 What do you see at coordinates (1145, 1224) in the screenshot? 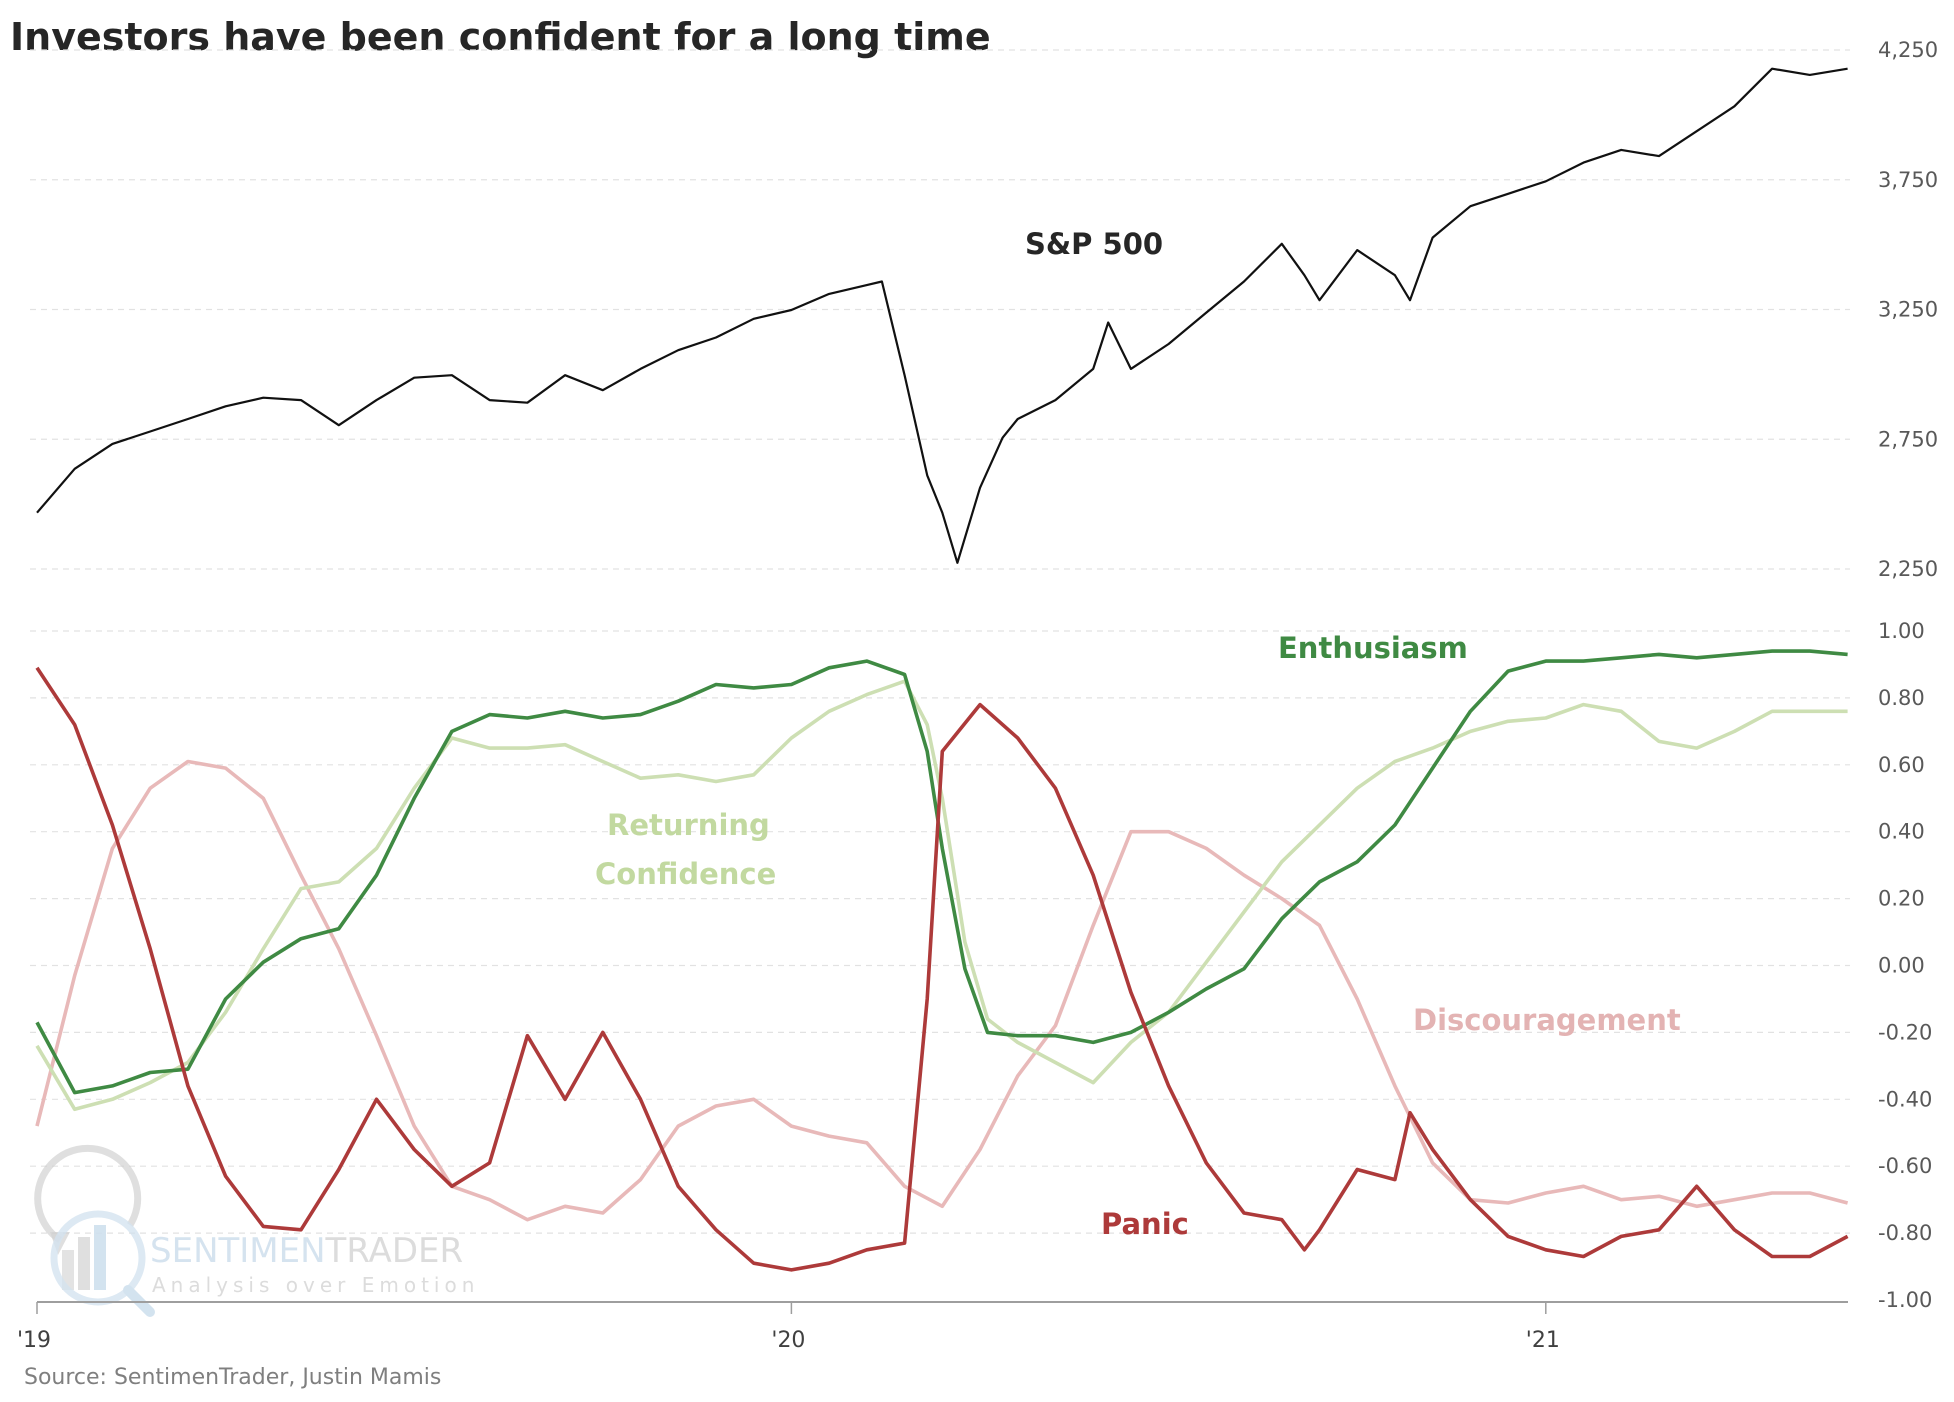
I see `label-panic: Panic` at bounding box center [1145, 1224].